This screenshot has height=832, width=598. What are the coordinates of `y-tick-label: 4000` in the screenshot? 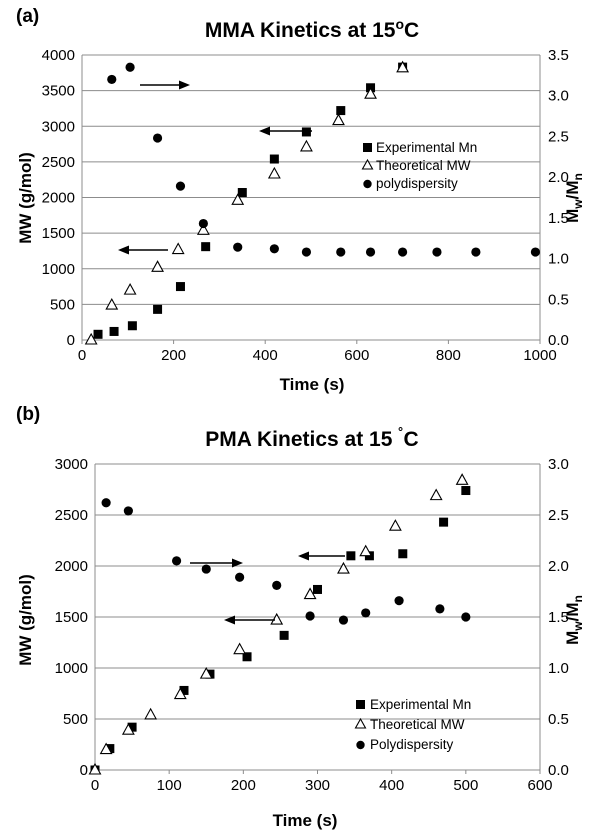 It's located at (58, 55).